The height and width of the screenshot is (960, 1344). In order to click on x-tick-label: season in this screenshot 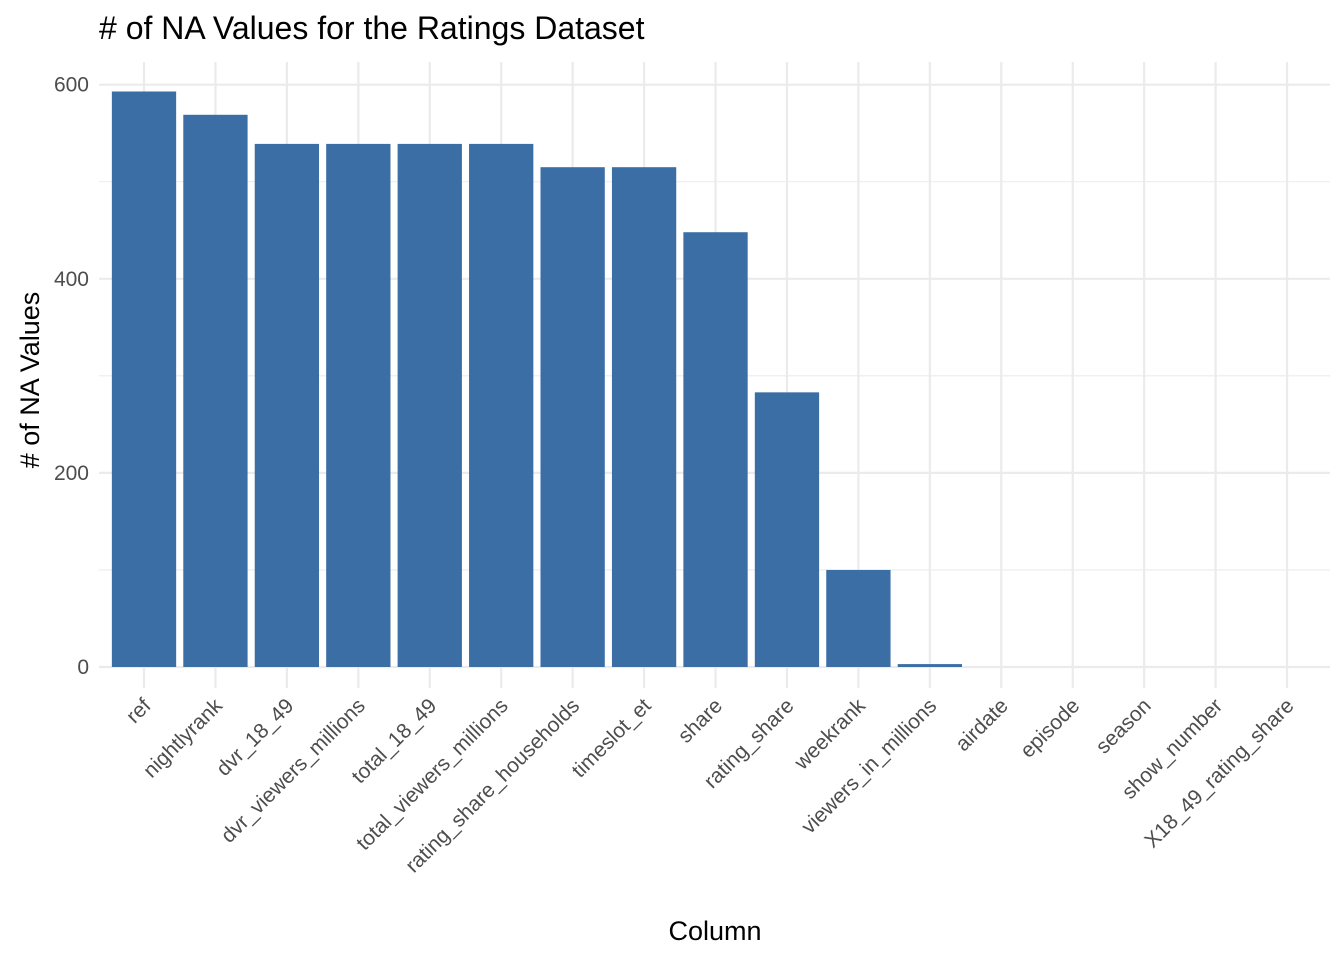, I will do `click(1124, 726)`.